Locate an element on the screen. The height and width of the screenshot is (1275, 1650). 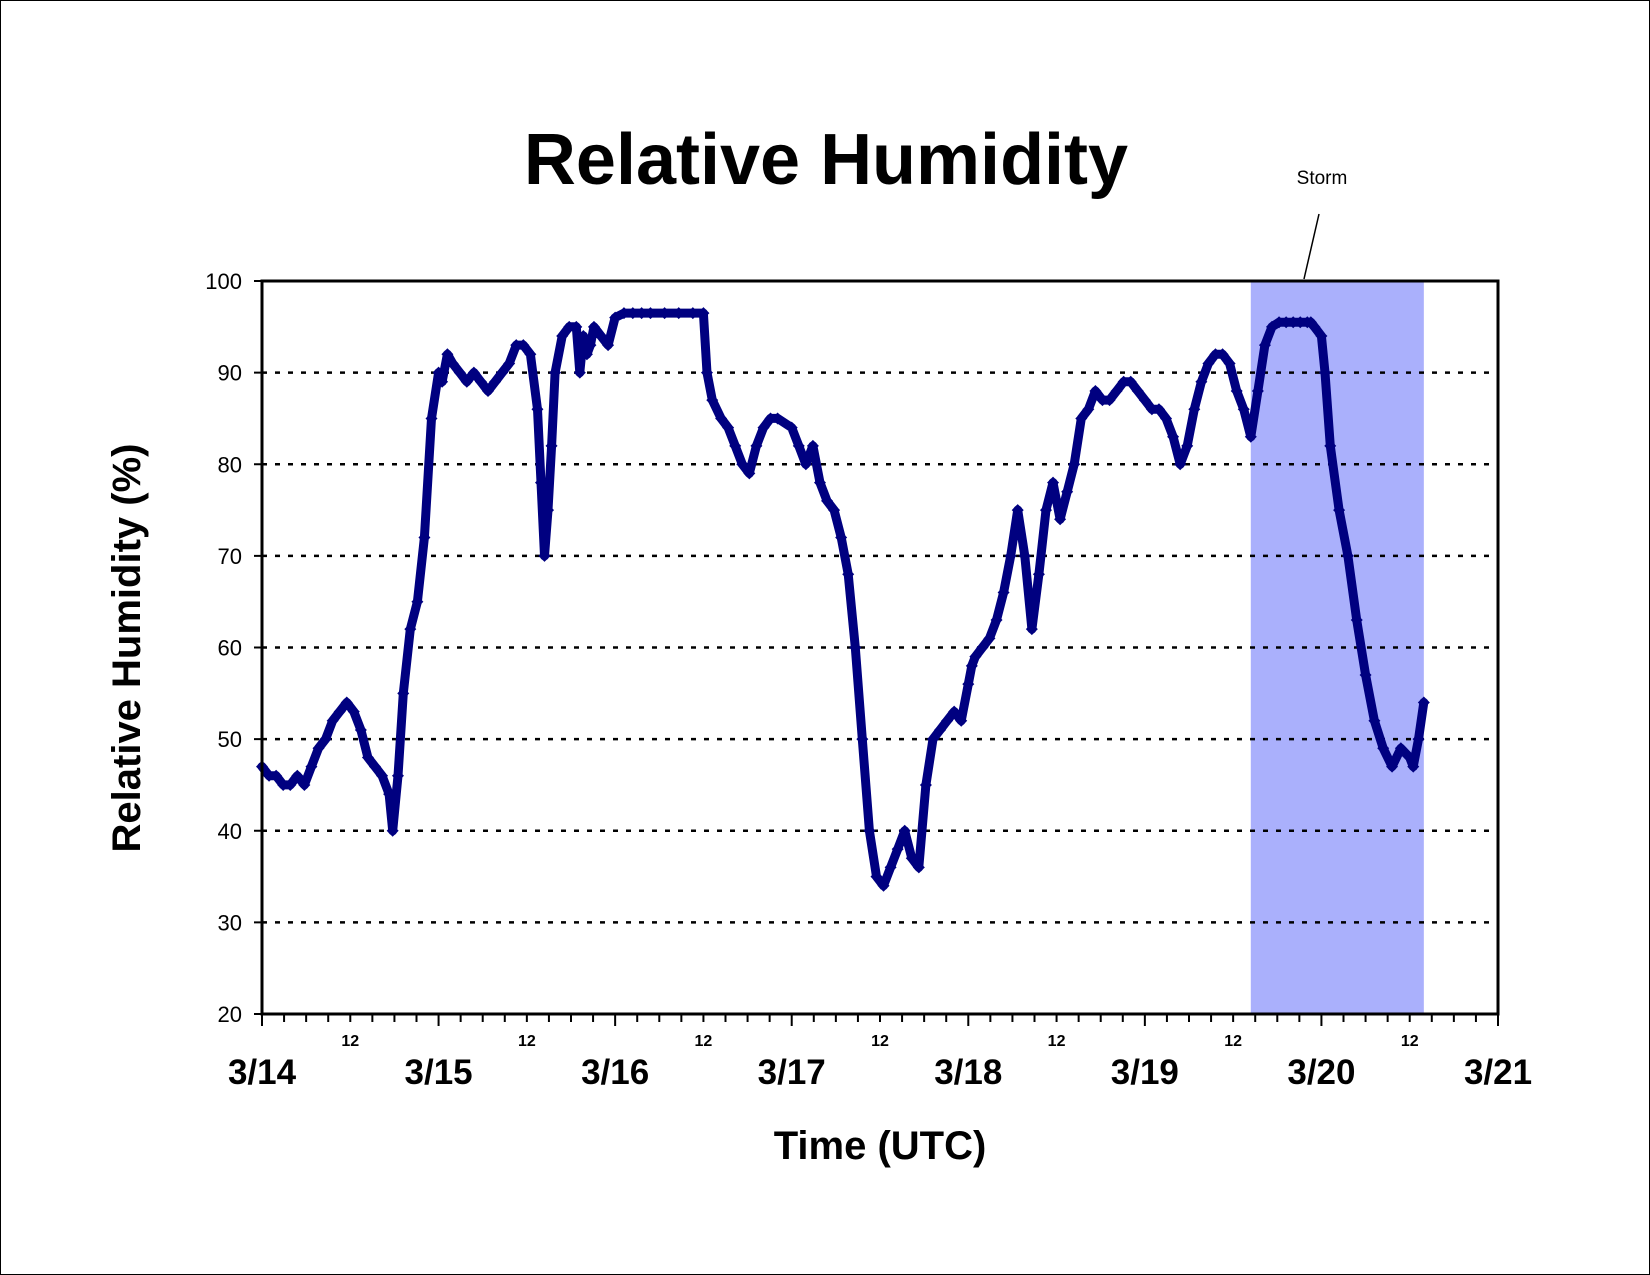
x-major-tick-label: 3/20 is located at coordinates (1321, 1072).